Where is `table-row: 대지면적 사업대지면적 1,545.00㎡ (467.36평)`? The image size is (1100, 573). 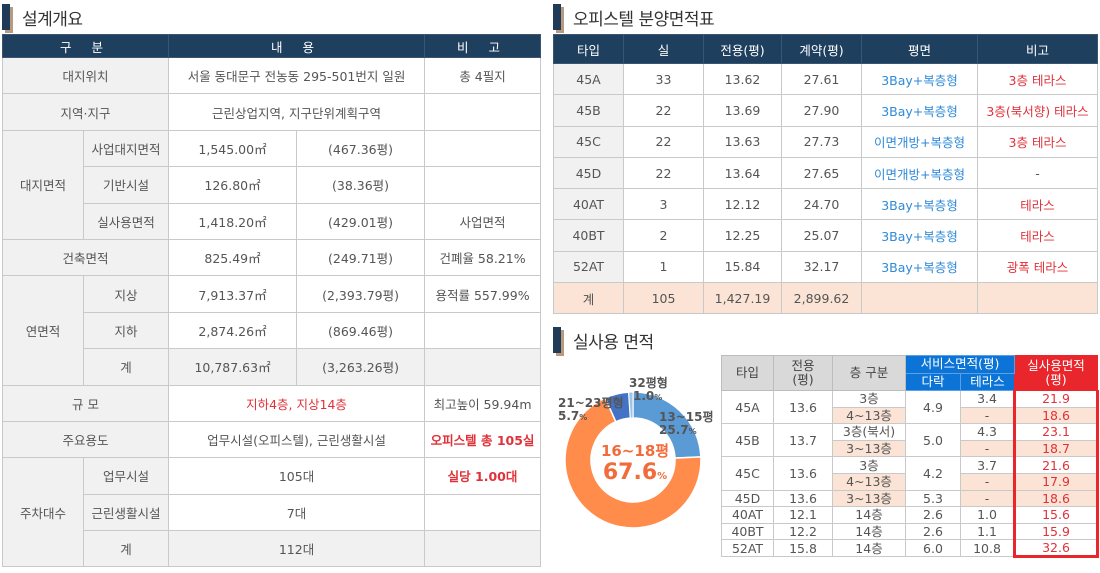
table-row: 대지면적 사업대지면적 1,545.00㎡ (467.36평) is located at coordinates (272, 184).